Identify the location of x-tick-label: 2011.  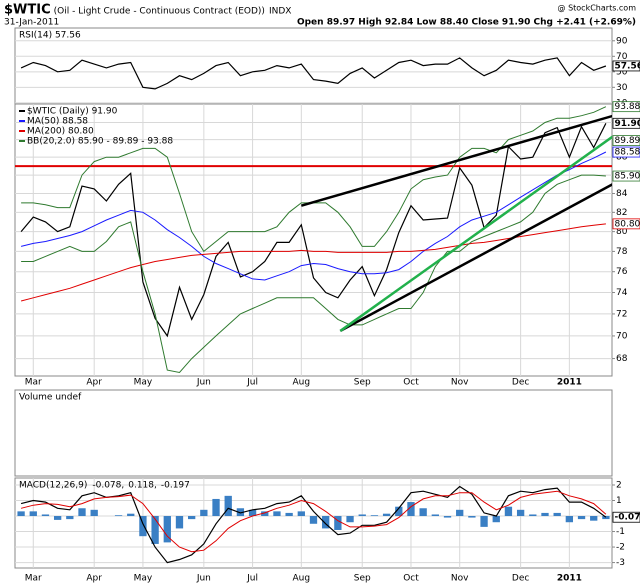
(569, 579).